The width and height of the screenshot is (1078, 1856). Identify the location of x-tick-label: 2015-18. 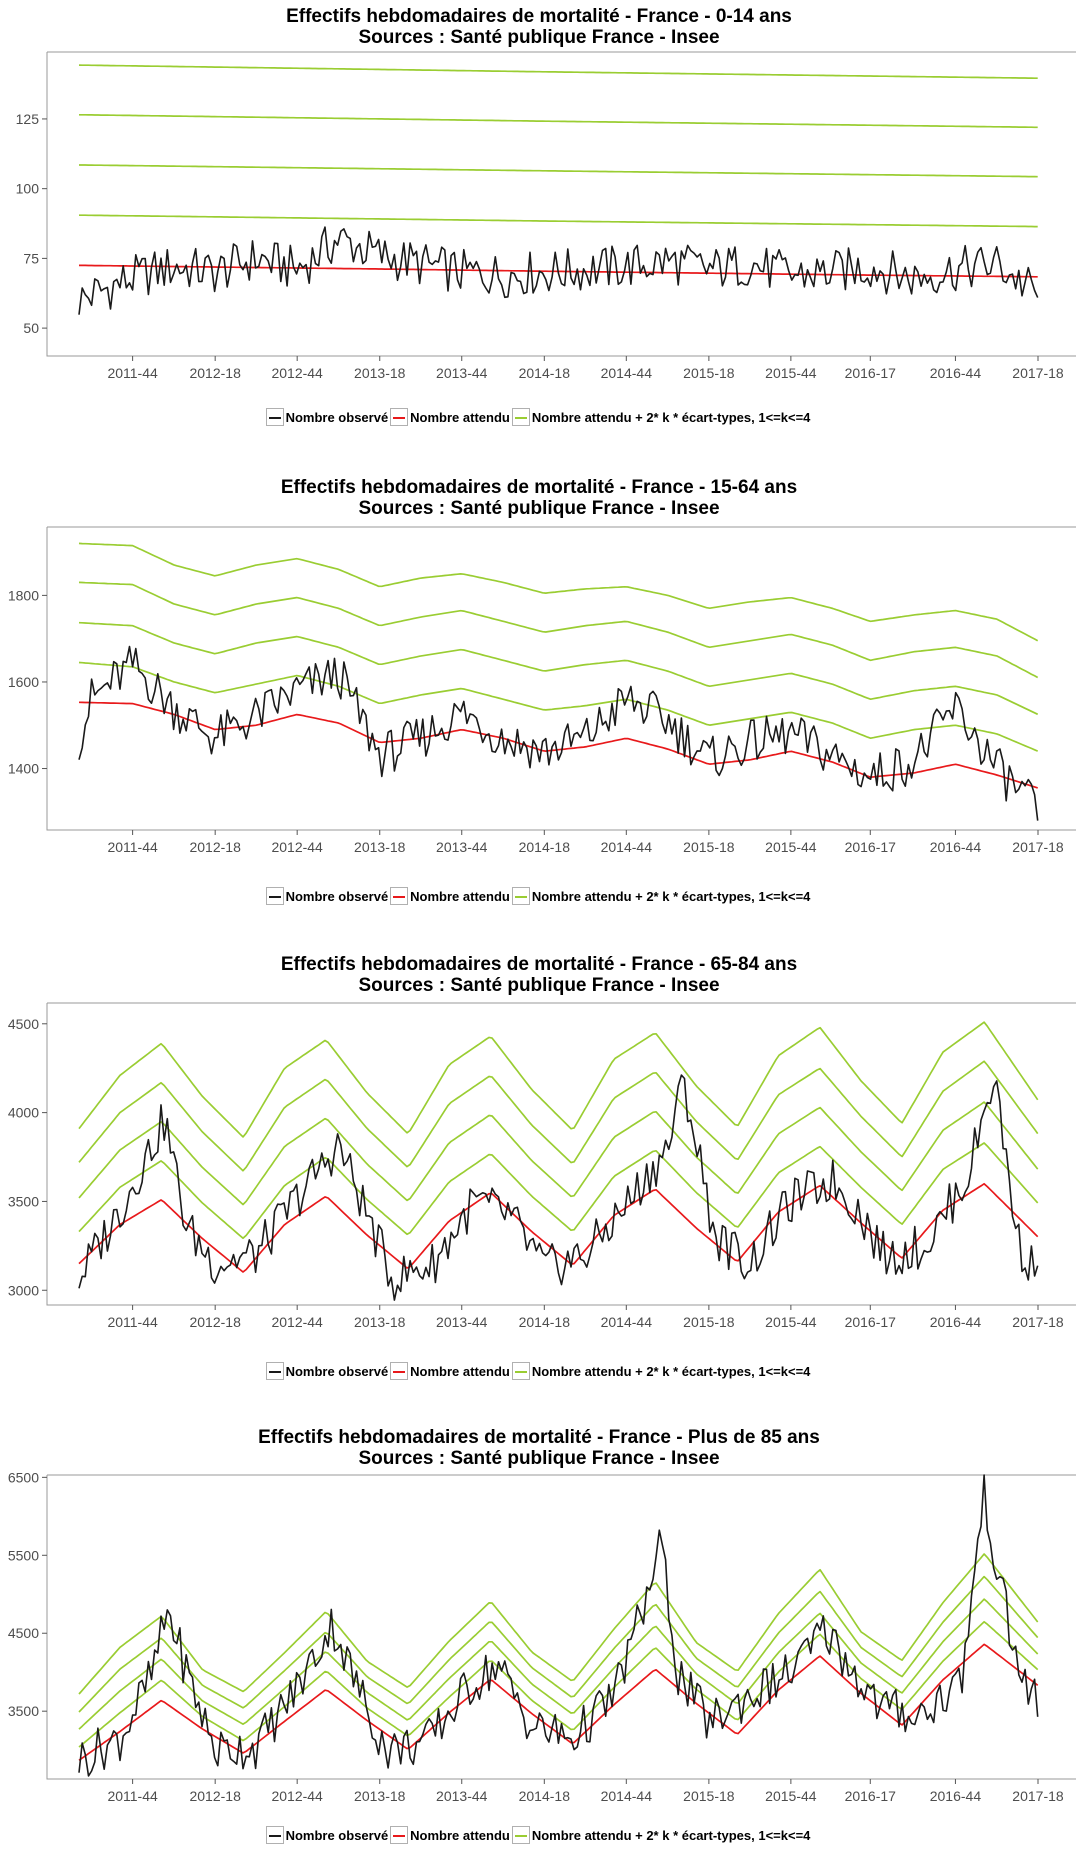
(709, 1322).